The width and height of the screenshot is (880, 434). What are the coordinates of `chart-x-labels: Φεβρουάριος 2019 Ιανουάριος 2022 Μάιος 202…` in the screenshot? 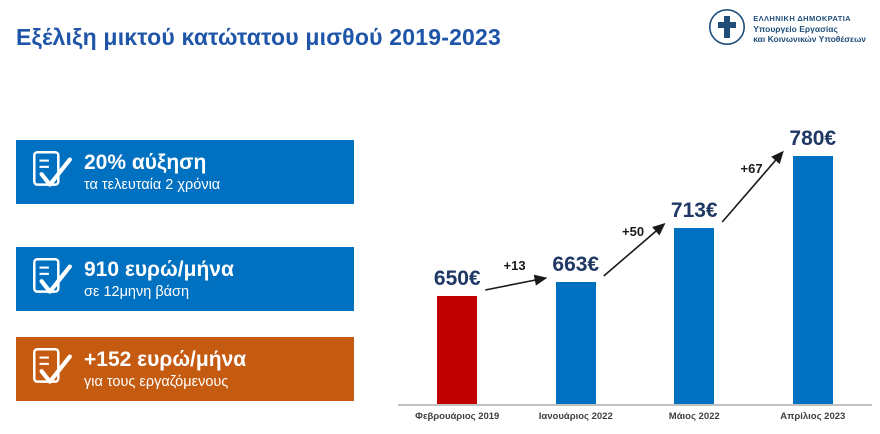 It's located at (635, 416).